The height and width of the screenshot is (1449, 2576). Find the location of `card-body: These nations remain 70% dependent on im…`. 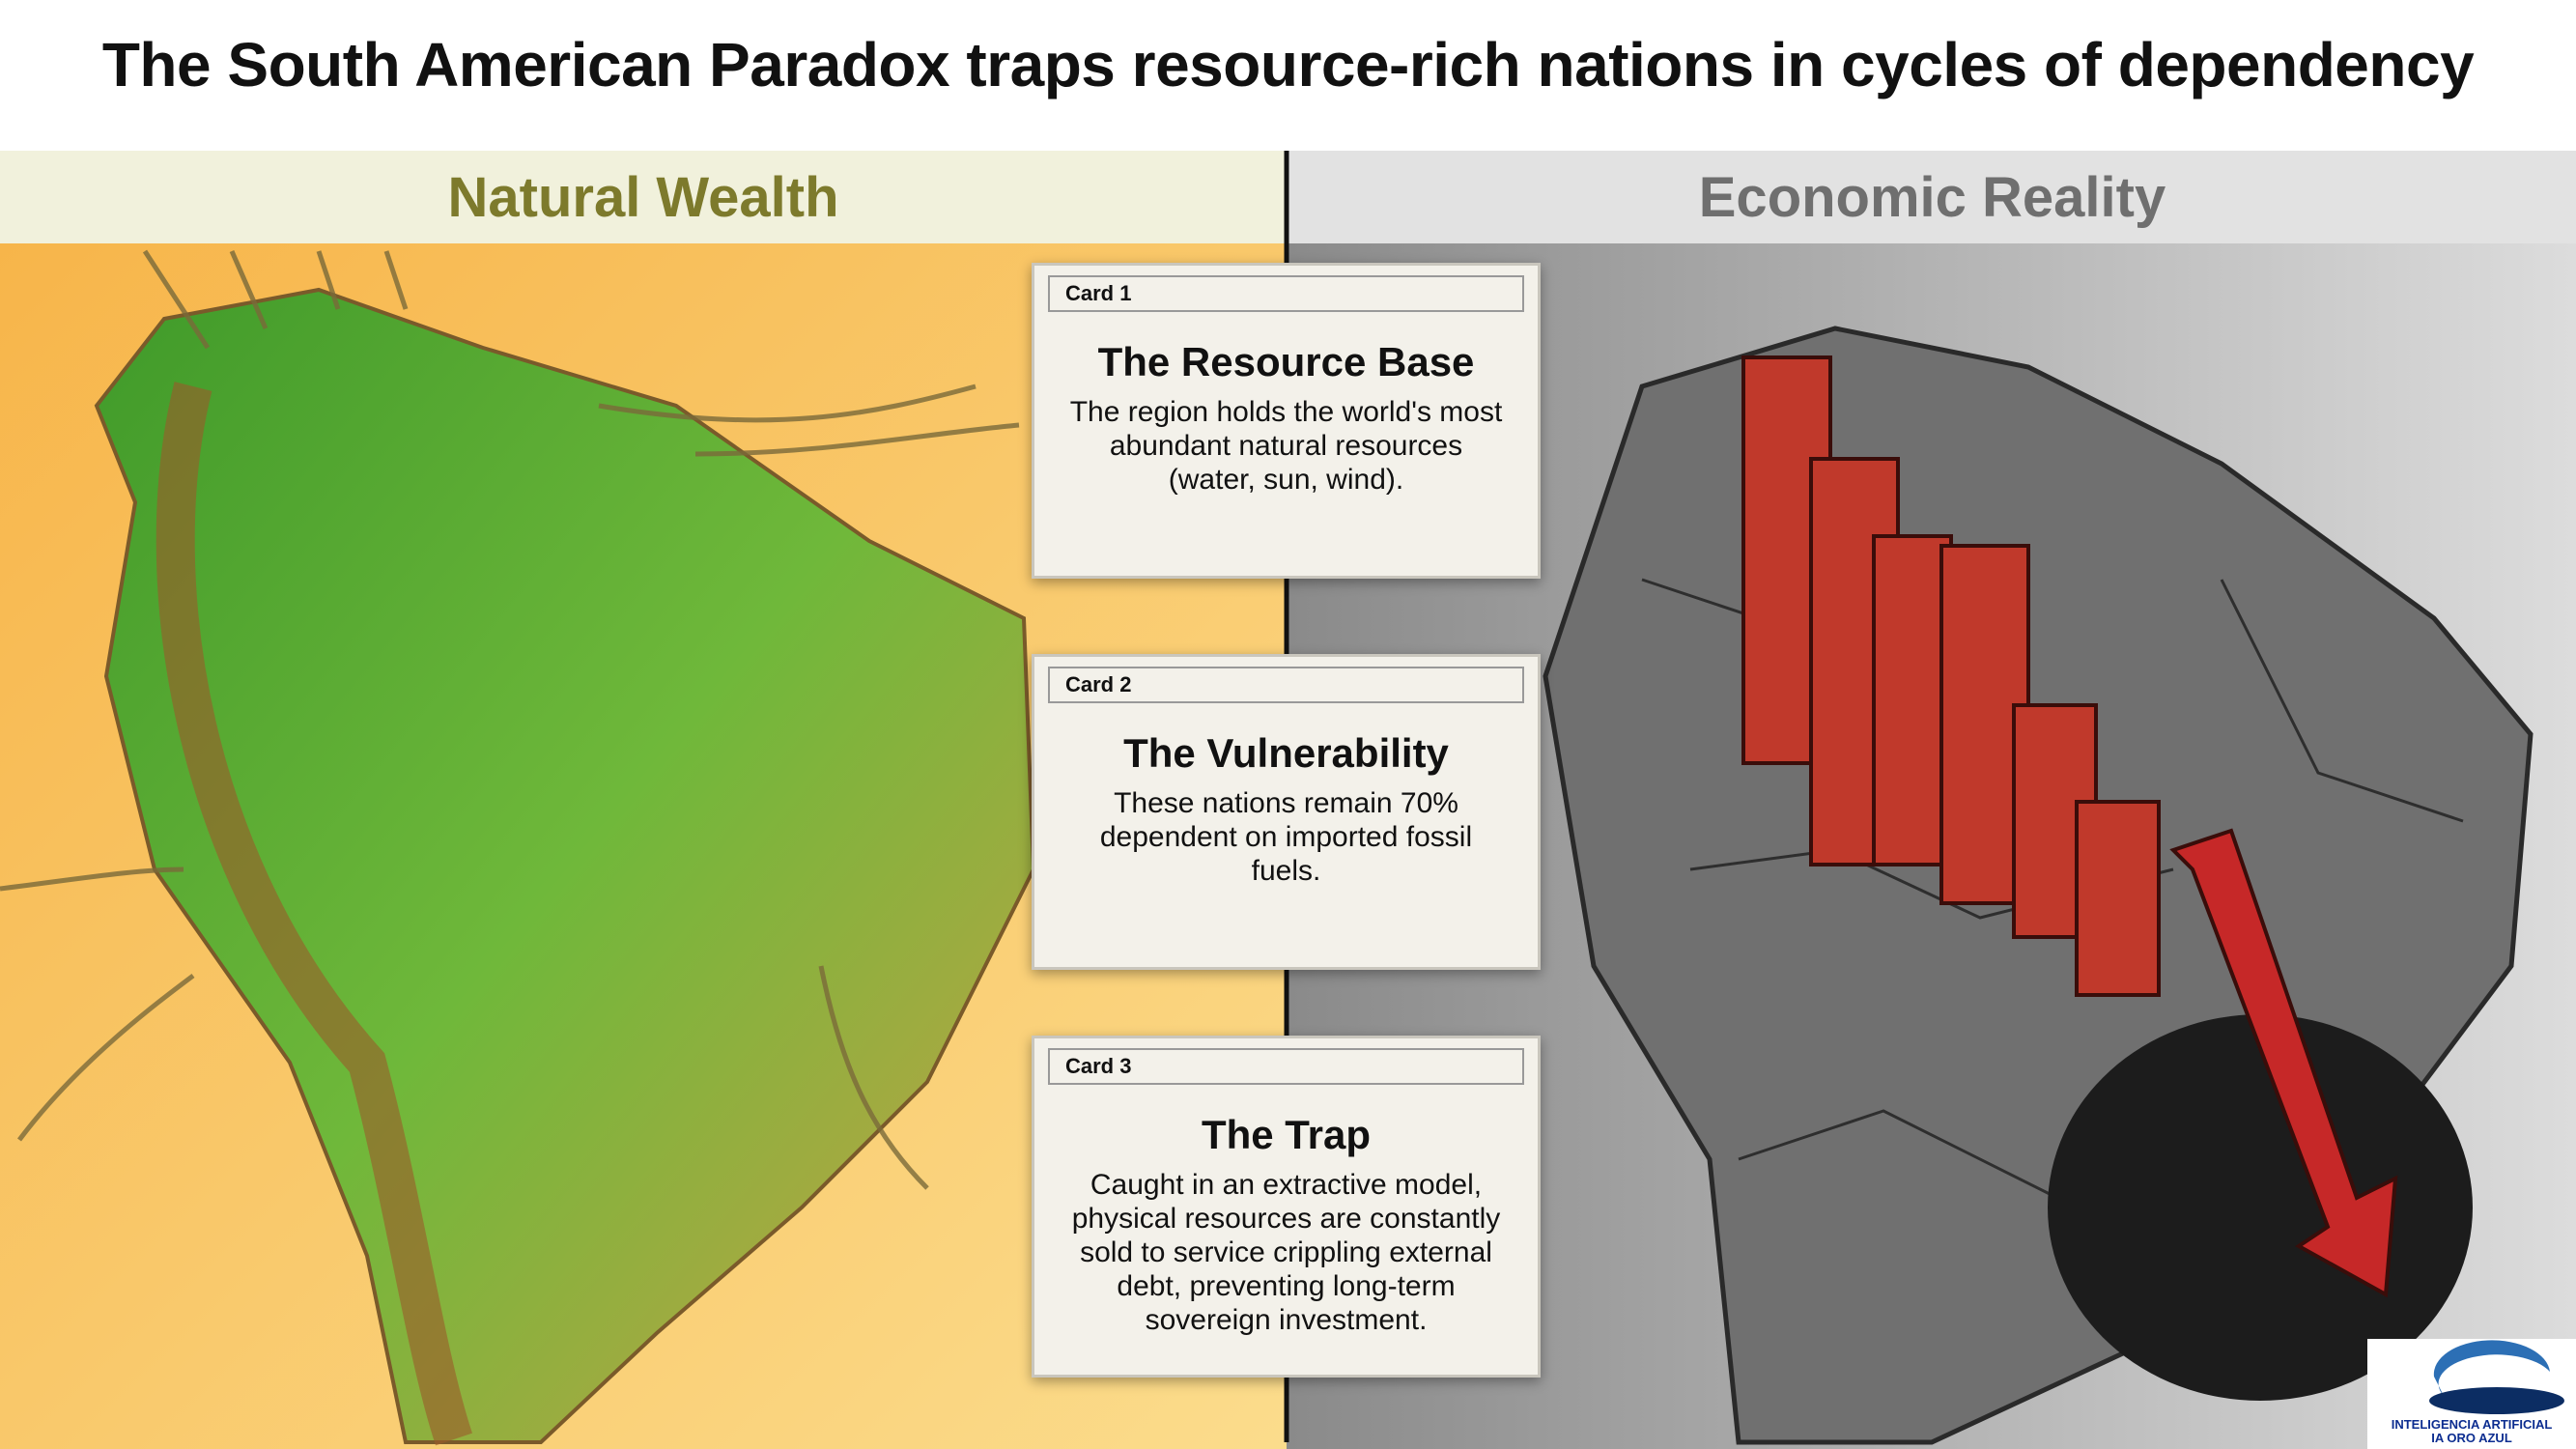

card-body: These nations remain 70% dependent on im… is located at coordinates (1286, 837).